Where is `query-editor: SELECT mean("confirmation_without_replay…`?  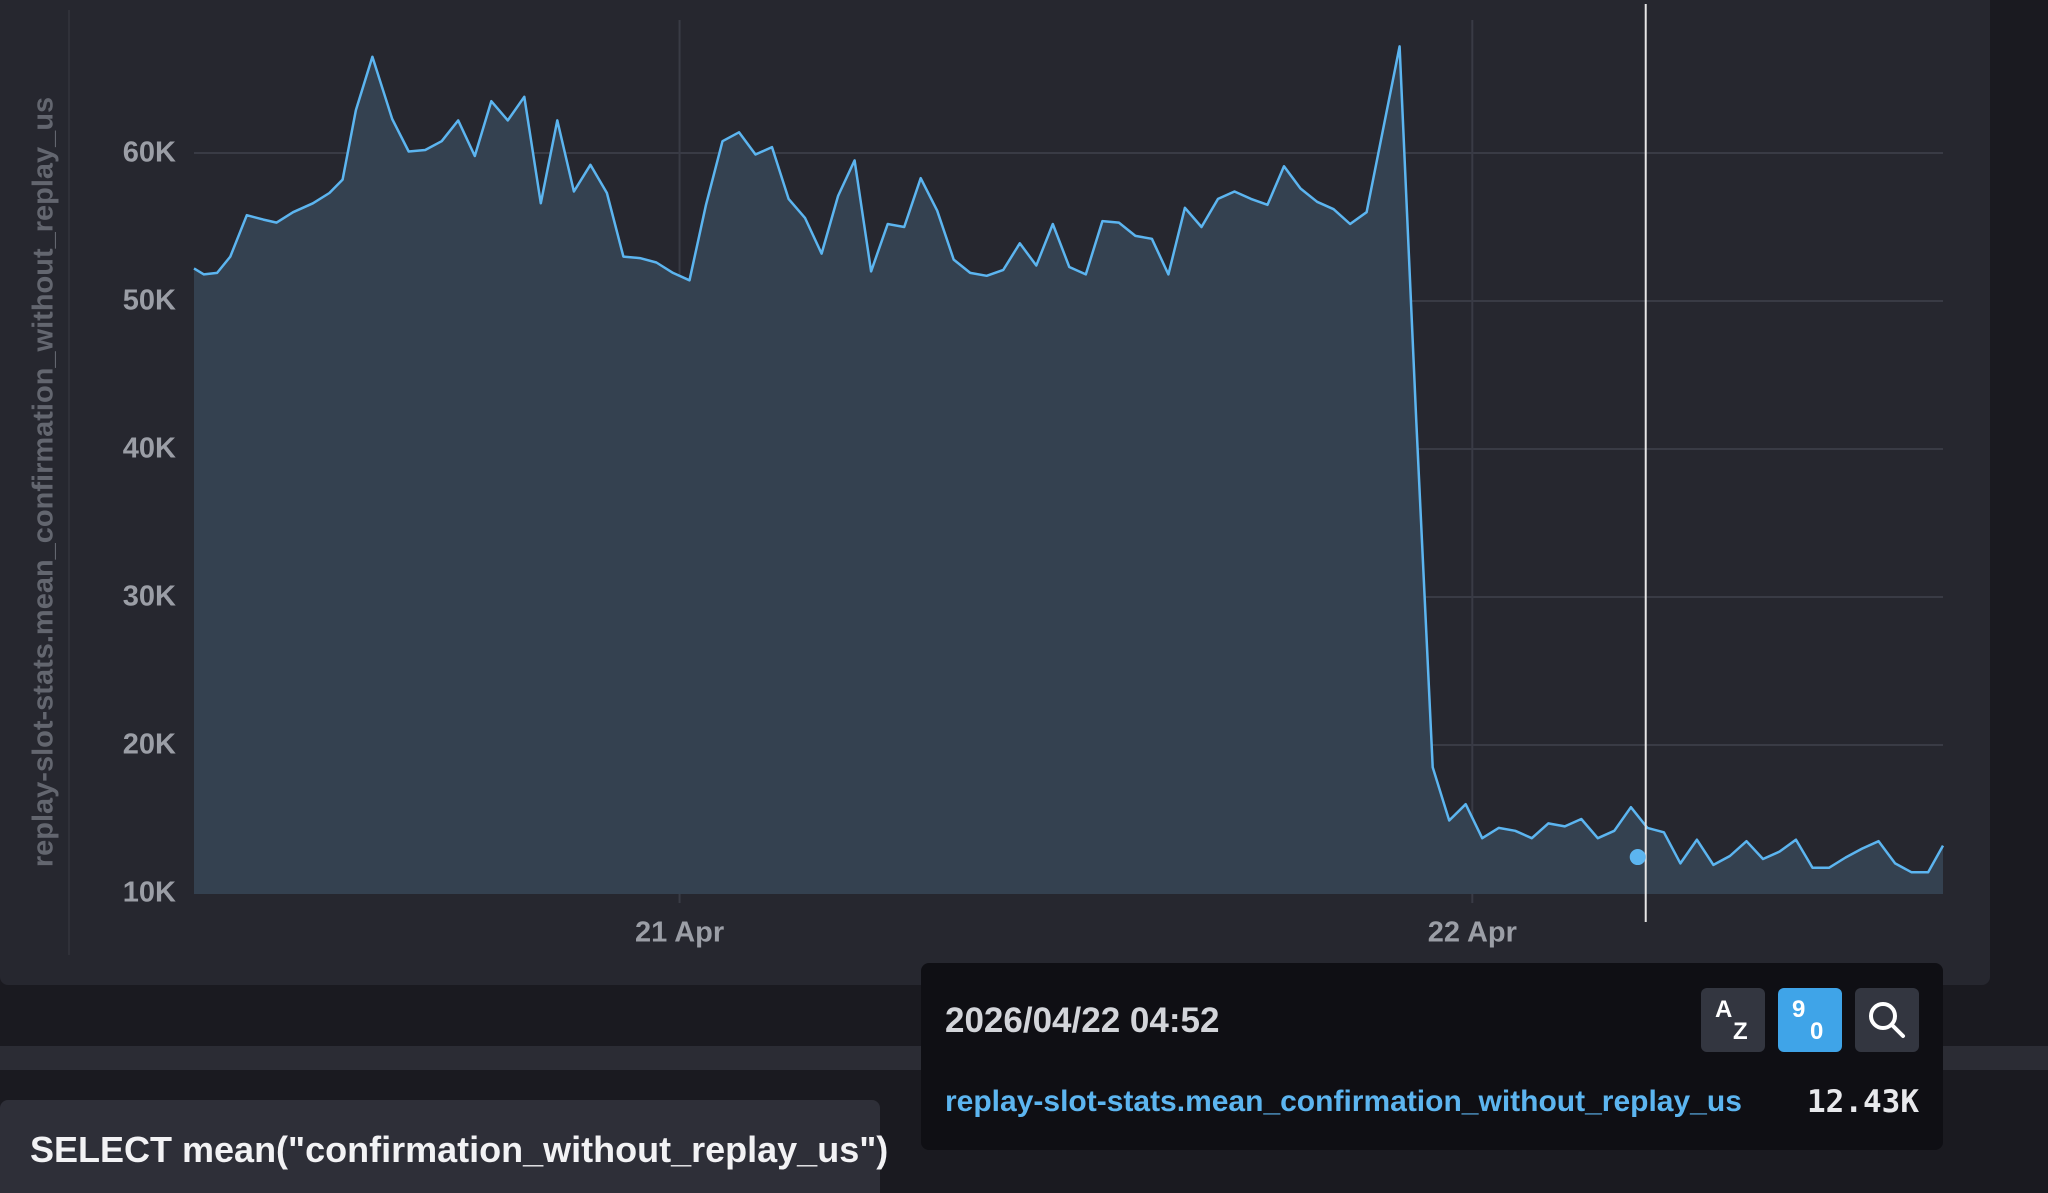
query-editor: SELECT mean("confirmation_without_replay… is located at coordinates (444, 1146).